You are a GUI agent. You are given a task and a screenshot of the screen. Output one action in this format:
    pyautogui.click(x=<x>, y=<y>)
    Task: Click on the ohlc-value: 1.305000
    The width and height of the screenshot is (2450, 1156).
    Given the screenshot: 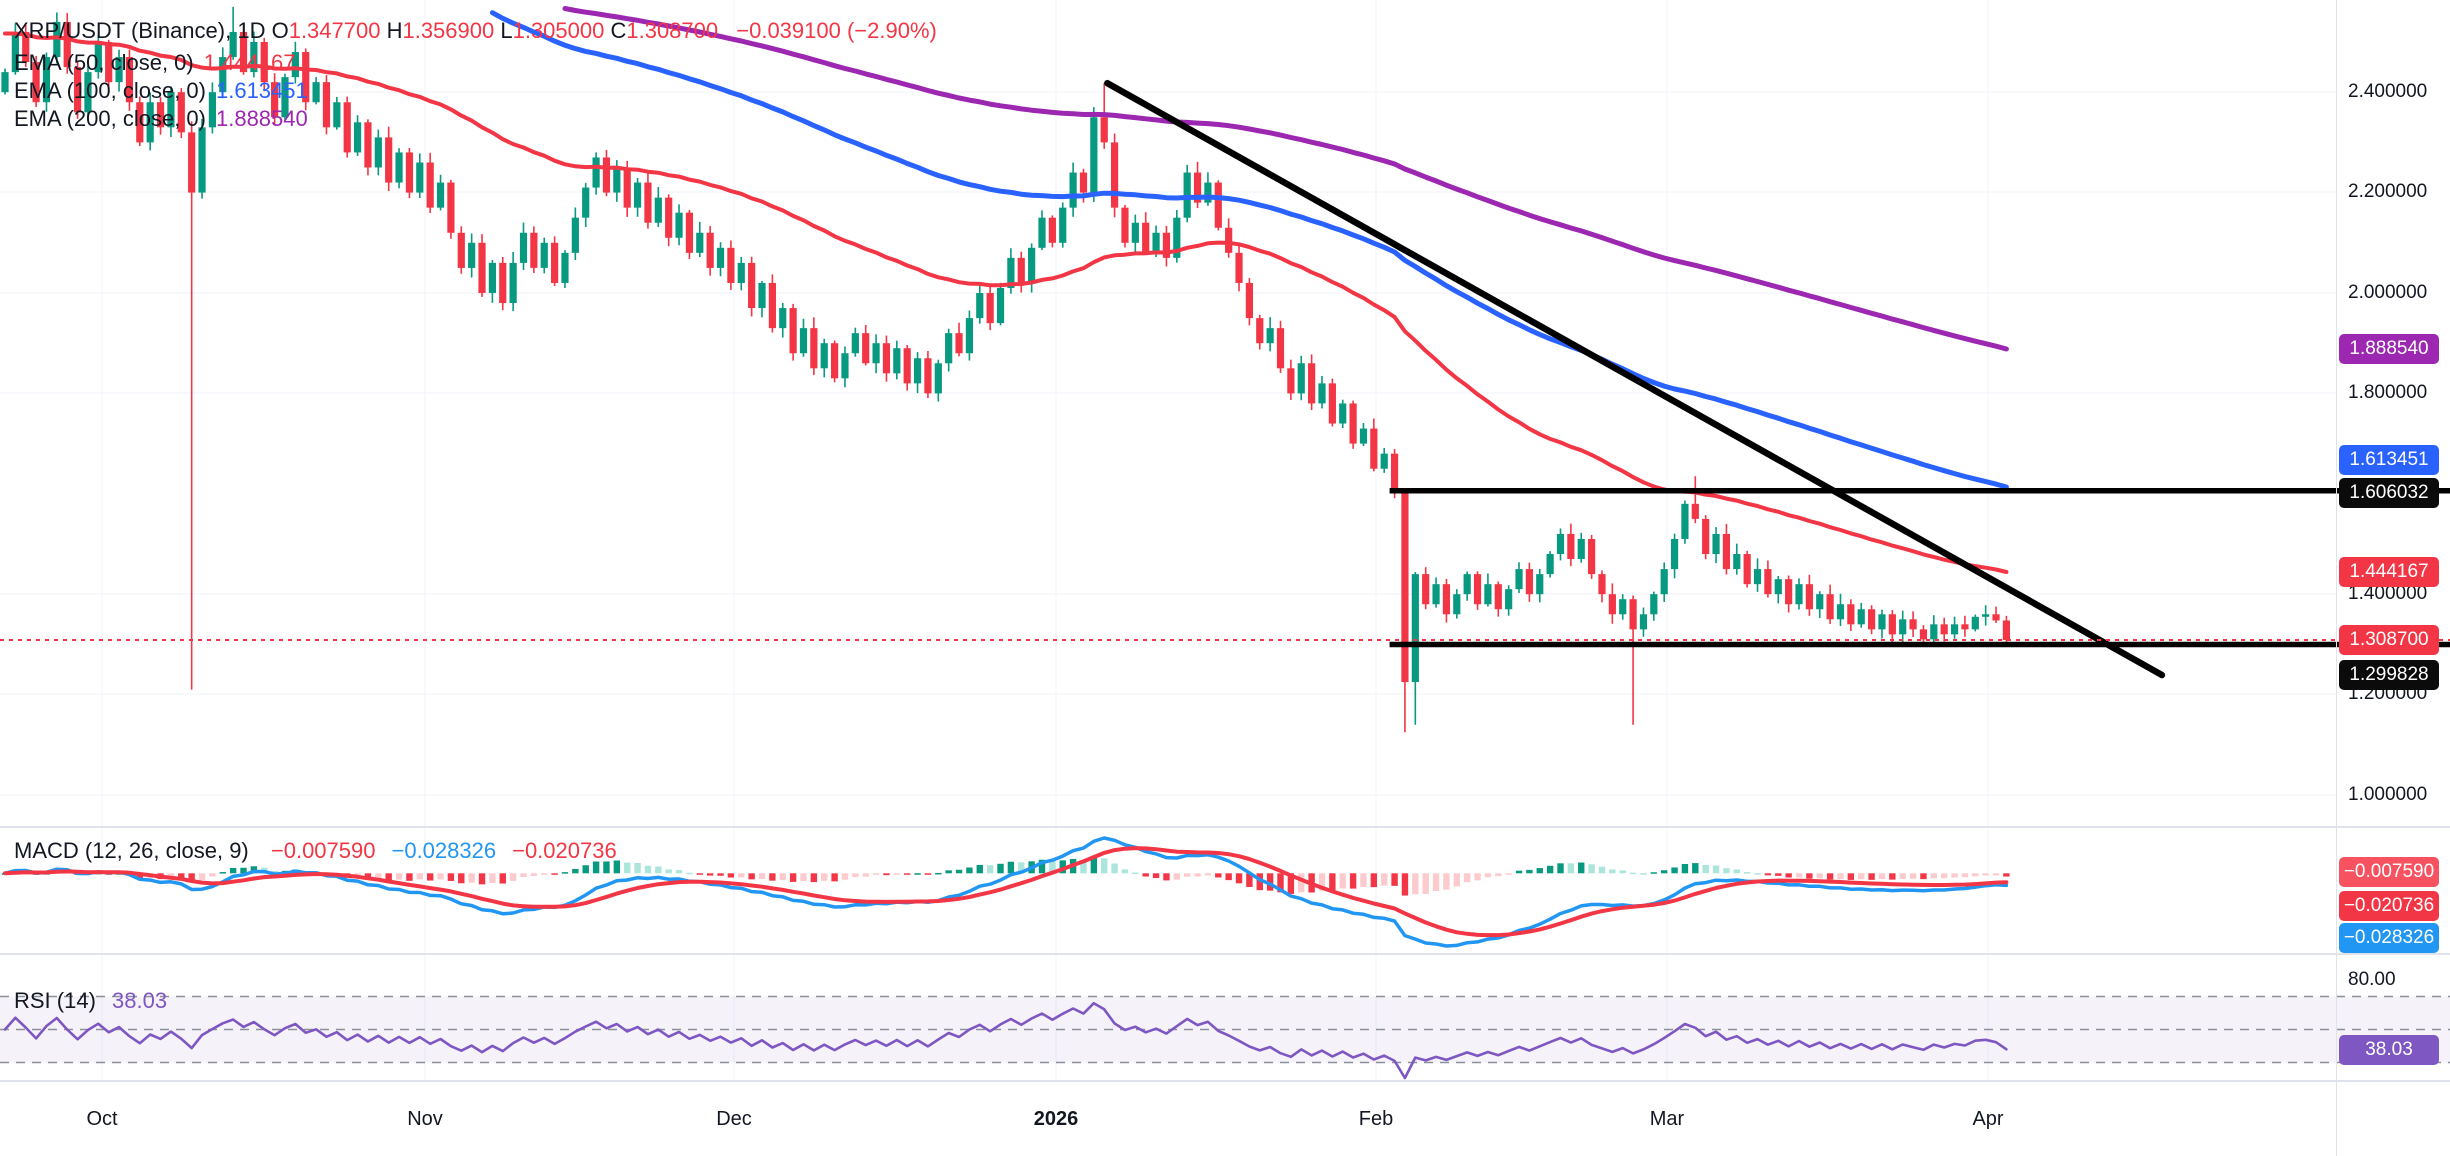 What is the action you would take?
    pyautogui.click(x=558, y=30)
    